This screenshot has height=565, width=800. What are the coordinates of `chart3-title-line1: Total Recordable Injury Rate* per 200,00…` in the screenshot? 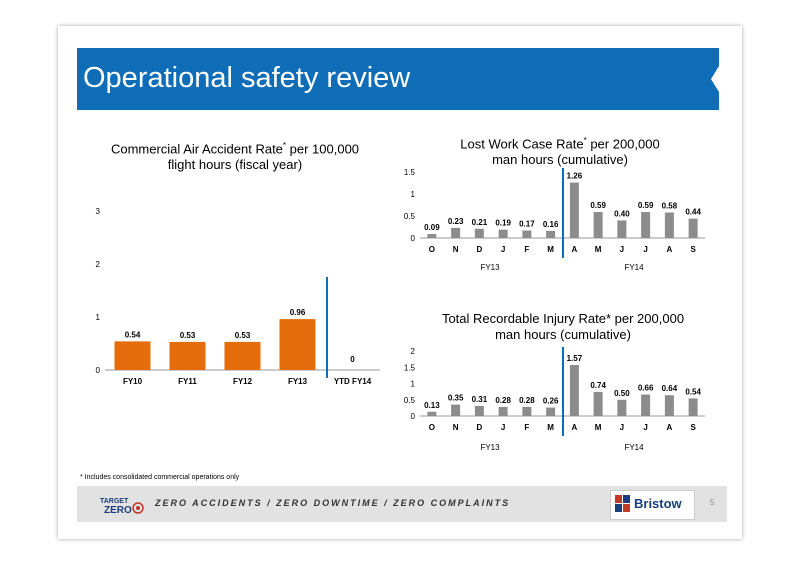 It's located at (563, 318).